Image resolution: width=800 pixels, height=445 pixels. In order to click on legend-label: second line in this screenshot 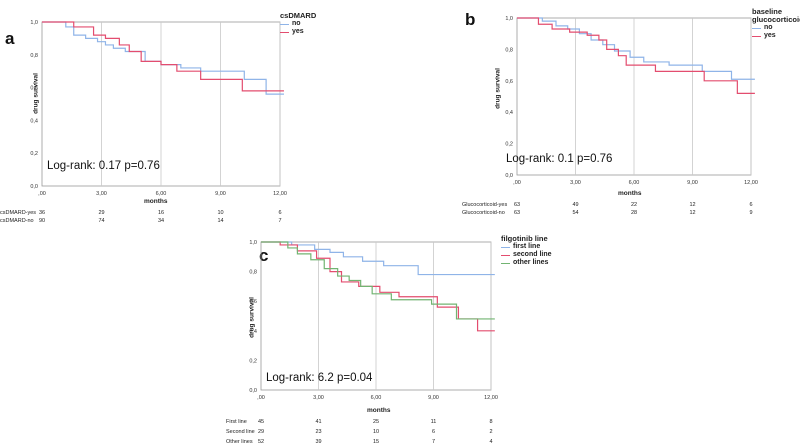, I will do `click(532, 254)`.